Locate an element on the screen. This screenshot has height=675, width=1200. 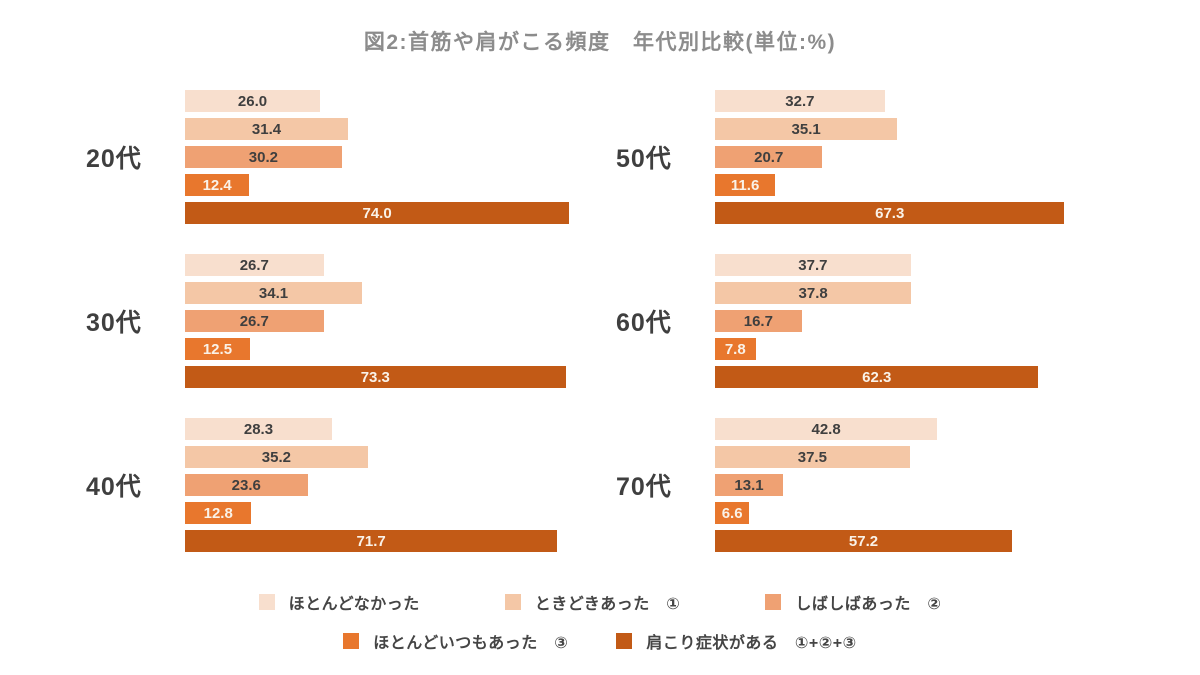
bar-hotondo-itsumo-atta-30s: 12.5 is located at coordinates (217, 349).